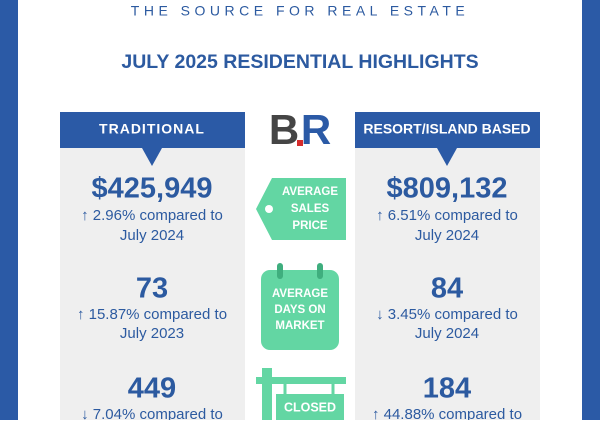  Describe the element at coordinates (316, 129) in the screenshot. I see `logo-letter: R` at that location.